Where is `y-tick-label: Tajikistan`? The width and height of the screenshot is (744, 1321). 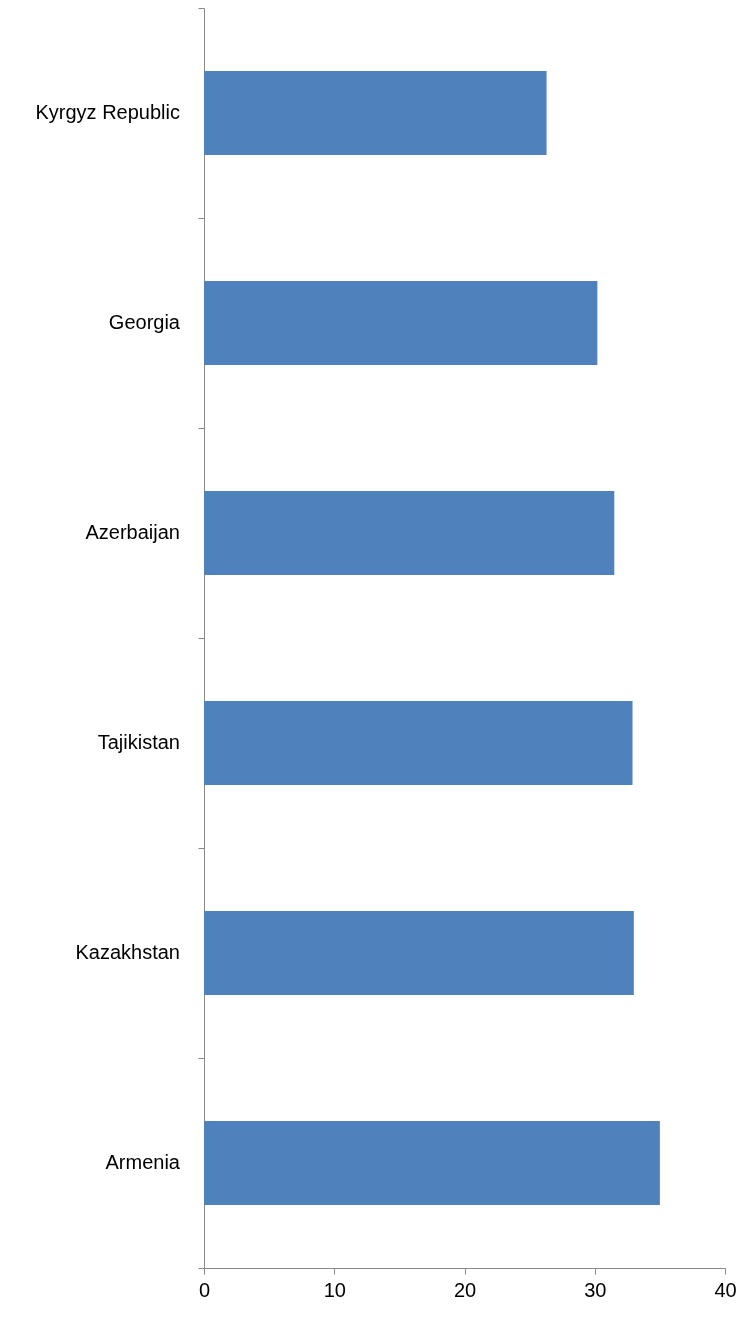 y-tick-label: Tajikistan is located at coordinates (138, 742).